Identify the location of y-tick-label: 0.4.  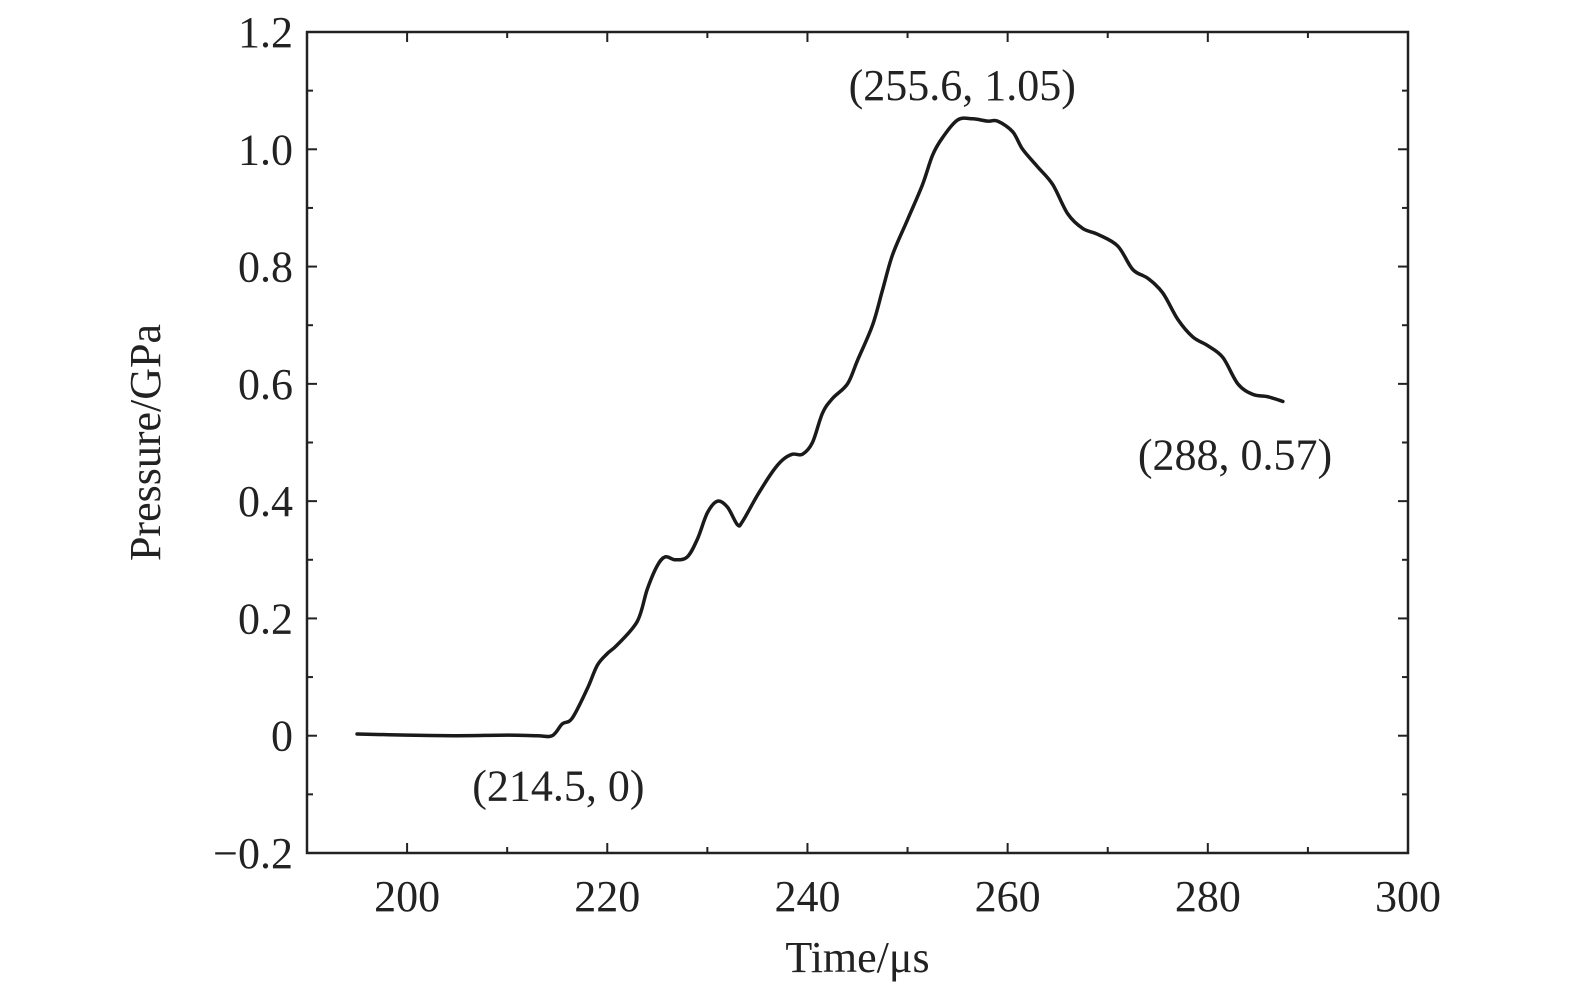
(265, 501).